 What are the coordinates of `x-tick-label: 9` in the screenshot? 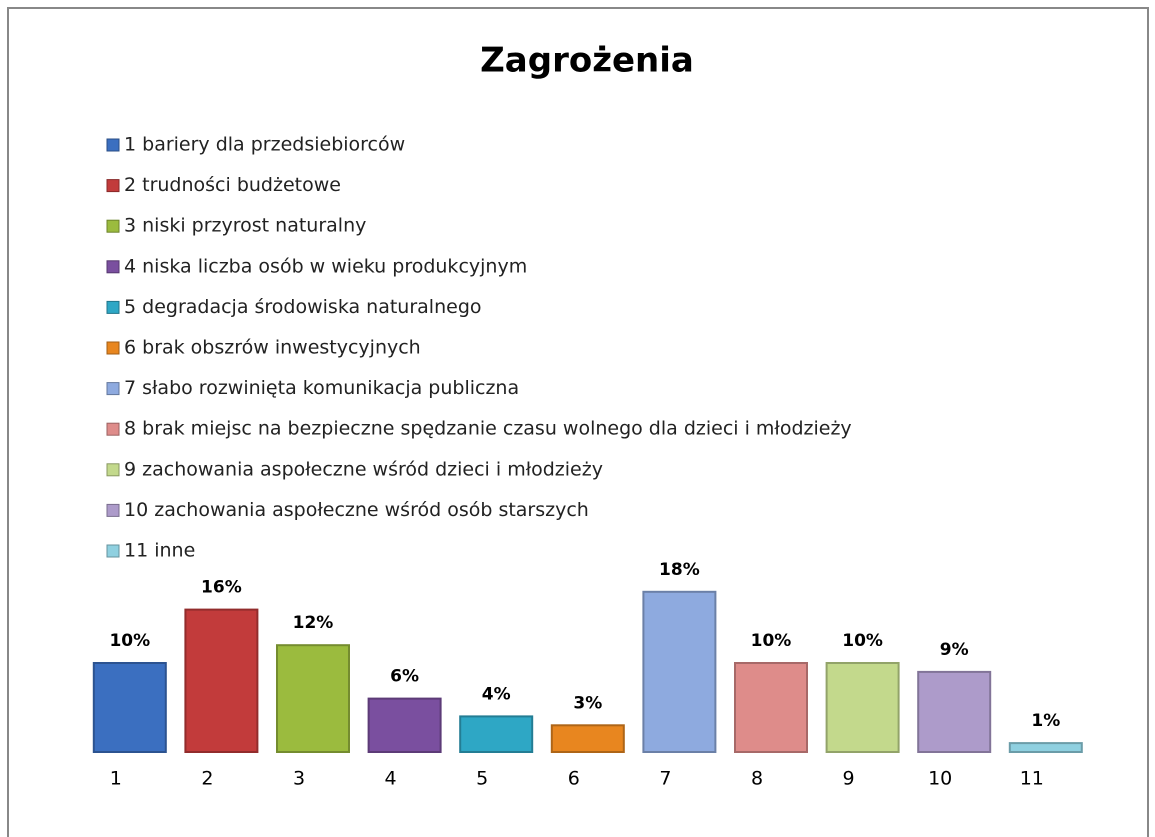 It's located at (849, 779).